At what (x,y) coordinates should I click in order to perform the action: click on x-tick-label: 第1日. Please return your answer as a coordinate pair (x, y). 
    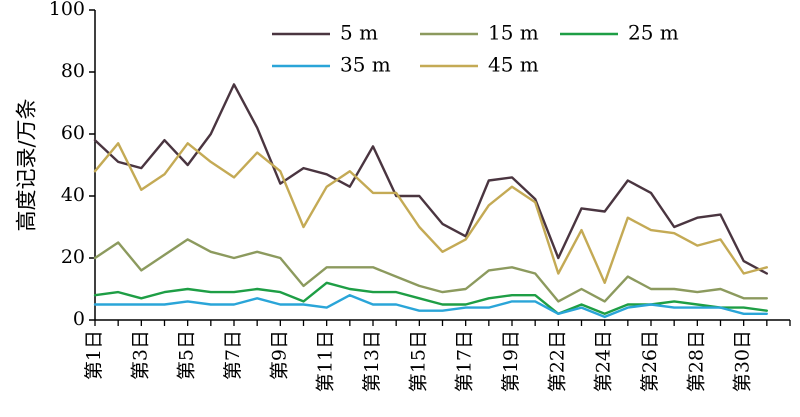
    Looking at the image, I should click on (94, 355).